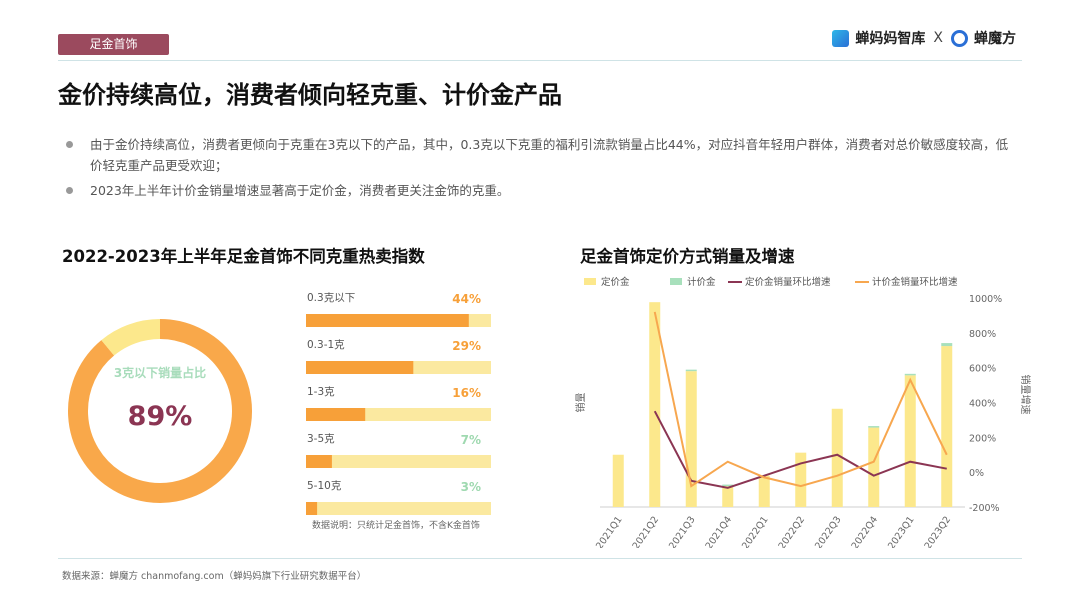  What do you see at coordinates (687, 256) in the screenshot?
I see `right-section-title: 足金首饰定价方式销量及增速` at bounding box center [687, 256].